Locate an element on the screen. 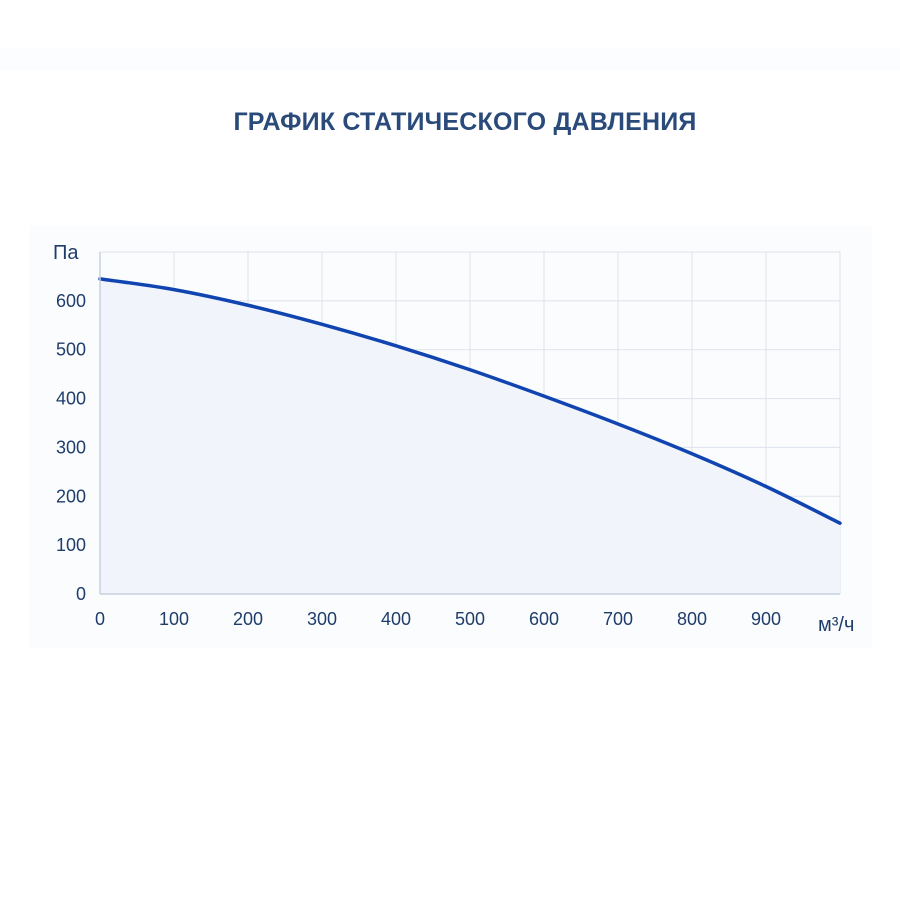 The width and height of the screenshot is (900, 900). x-tick-label: 800 is located at coordinates (692, 619).